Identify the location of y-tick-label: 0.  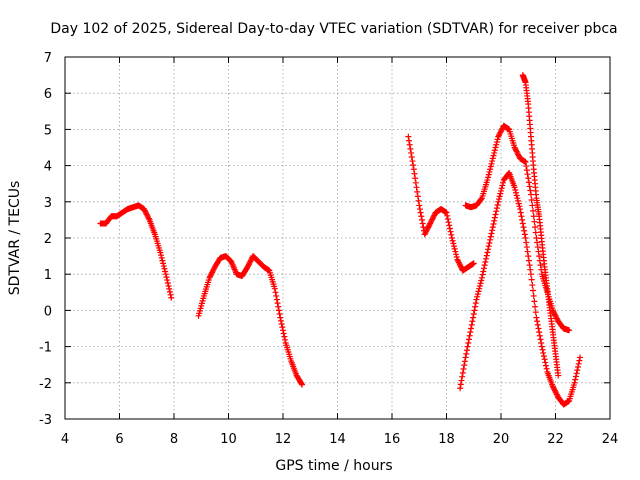
(48, 311).